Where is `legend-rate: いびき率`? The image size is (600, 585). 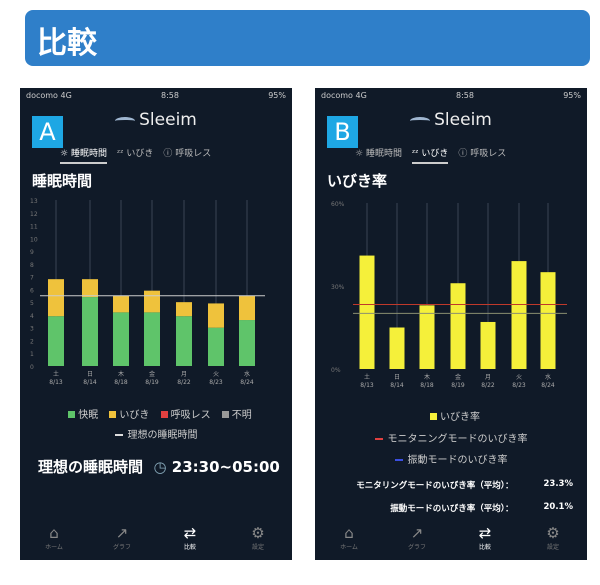 legend-rate: いびき率 is located at coordinates (451, 415).